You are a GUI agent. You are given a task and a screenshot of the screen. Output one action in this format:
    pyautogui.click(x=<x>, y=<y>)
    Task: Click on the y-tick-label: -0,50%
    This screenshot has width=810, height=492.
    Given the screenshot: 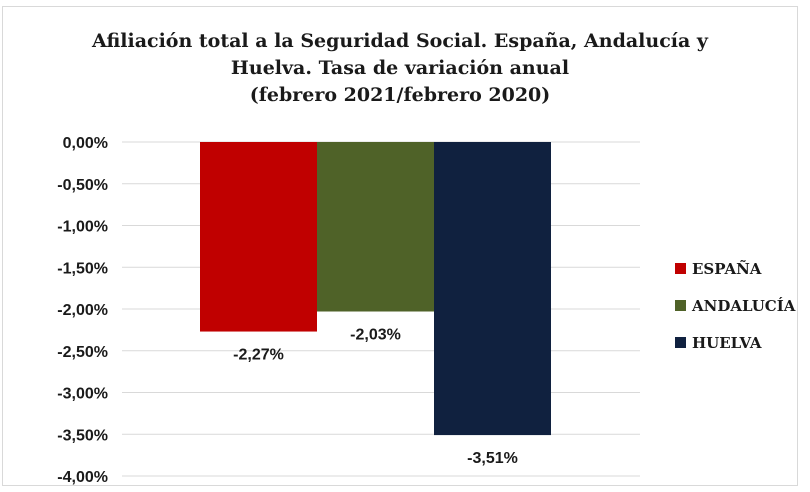 What is the action you would take?
    pyautogui.click(x=82, y=185)
    